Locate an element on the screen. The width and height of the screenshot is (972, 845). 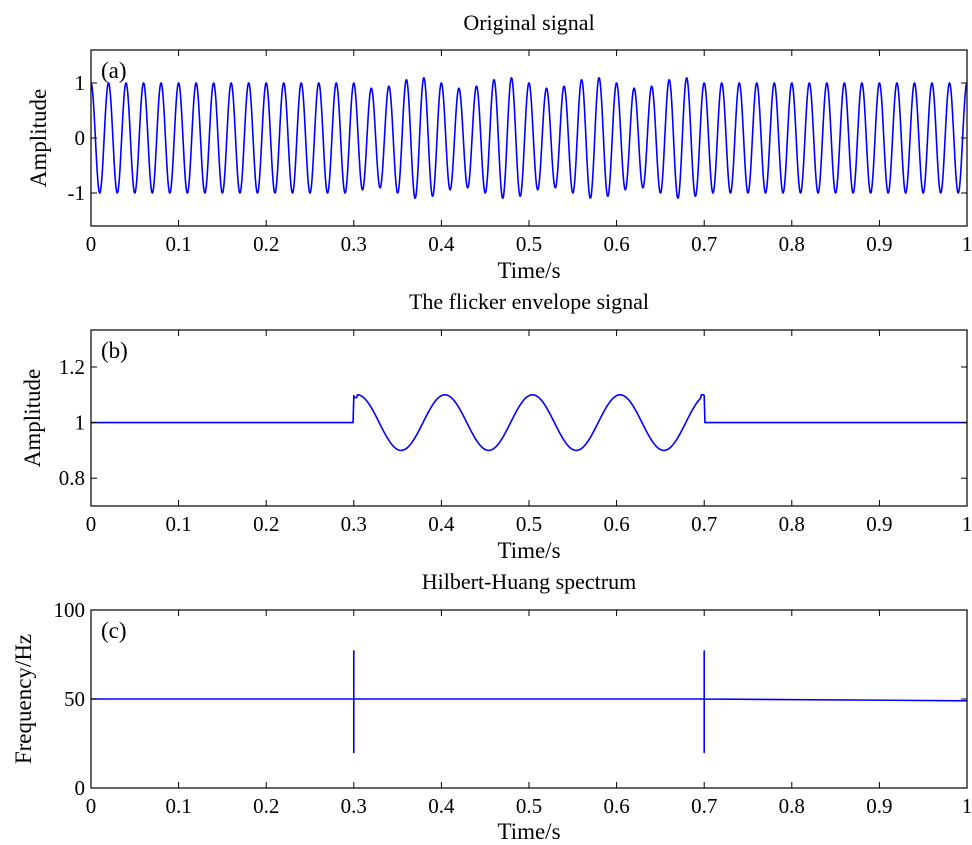
panel-b-ytick-label: 0.8 is located at coordinates (72, 478).